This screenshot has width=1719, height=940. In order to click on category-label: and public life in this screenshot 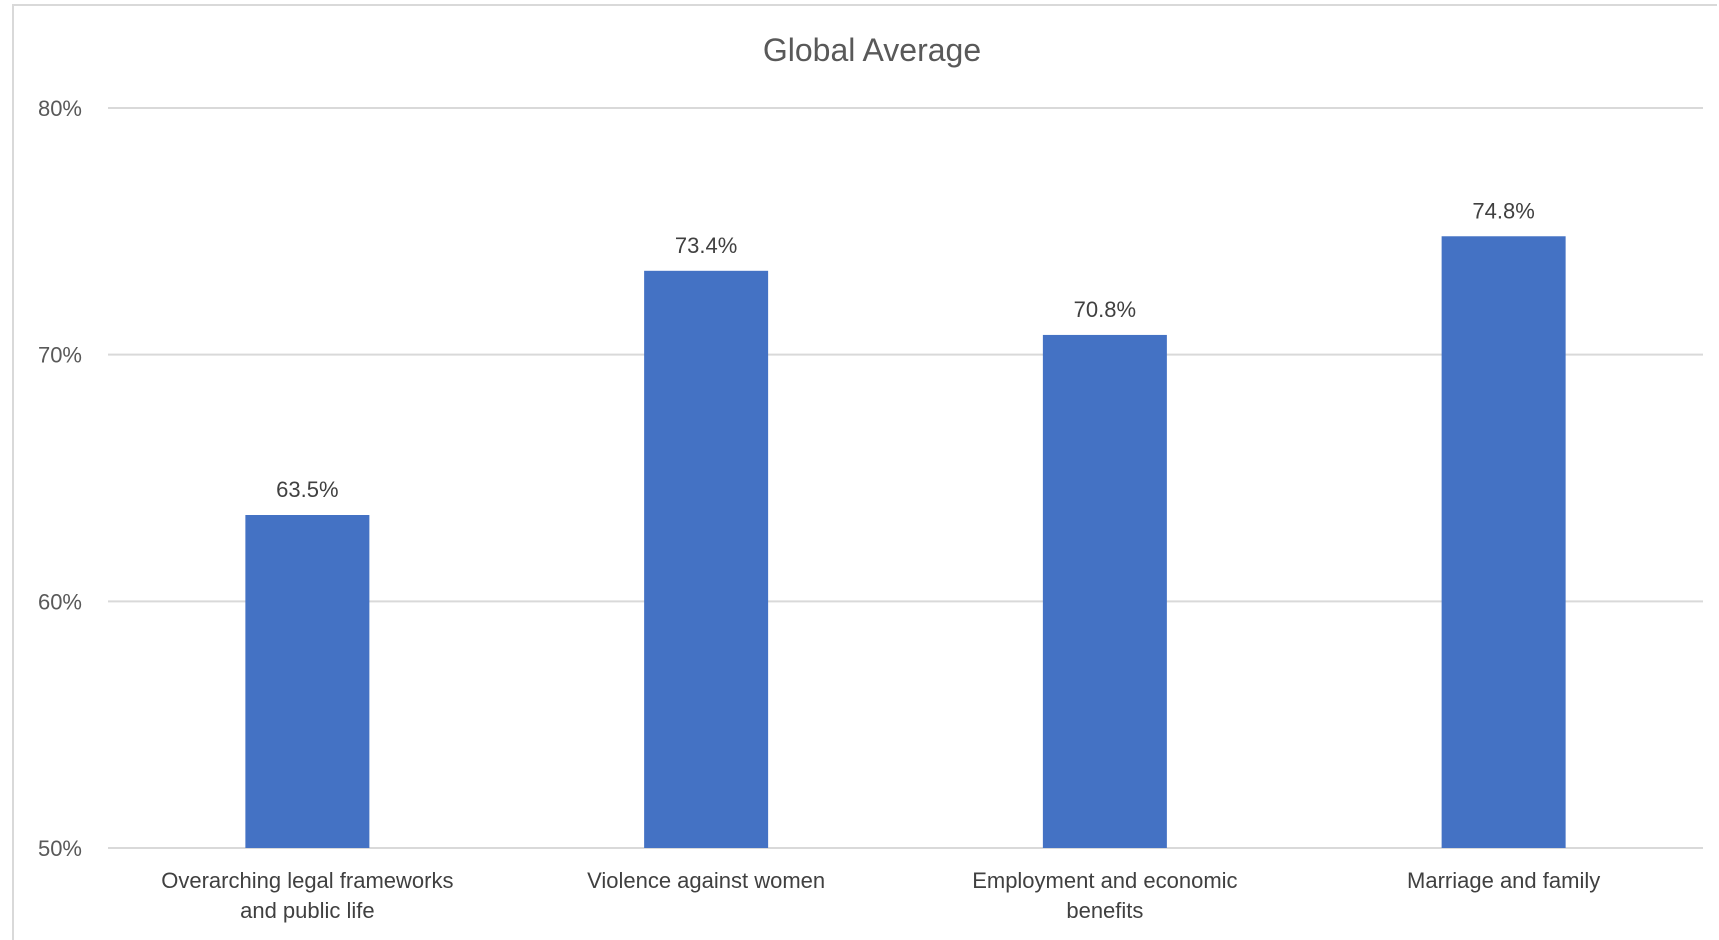, I will do `click(307, 910)`.